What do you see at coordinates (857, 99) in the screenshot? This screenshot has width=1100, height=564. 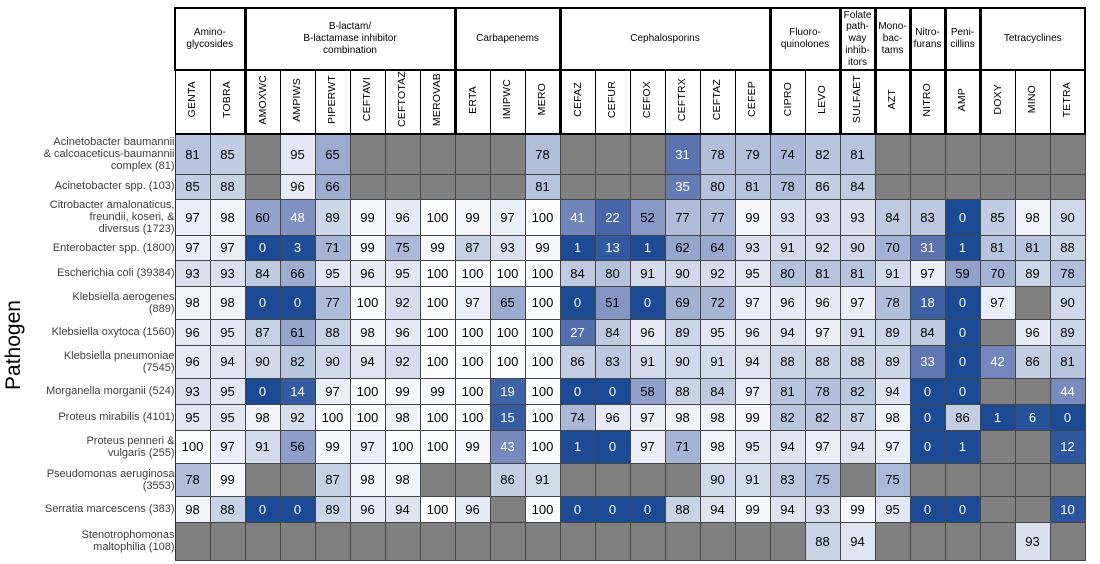 I see `column-header-label: SULFAET` at bounding box center [857, 99].